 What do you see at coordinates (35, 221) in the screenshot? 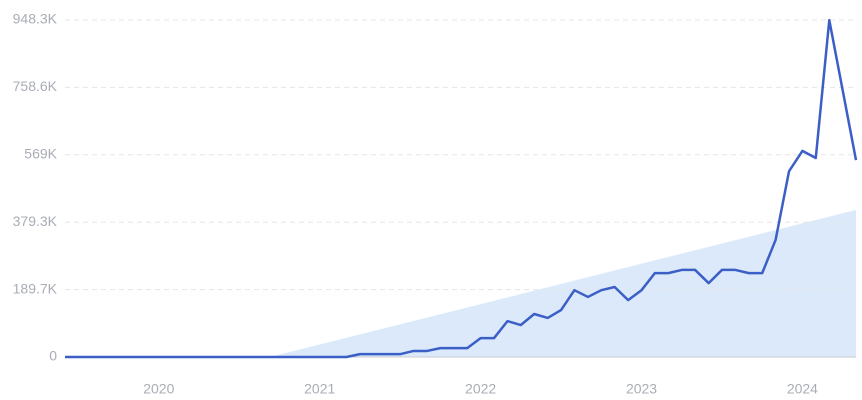
I see `y-tick-label: 379.3K` at bounding box center [35, 221].